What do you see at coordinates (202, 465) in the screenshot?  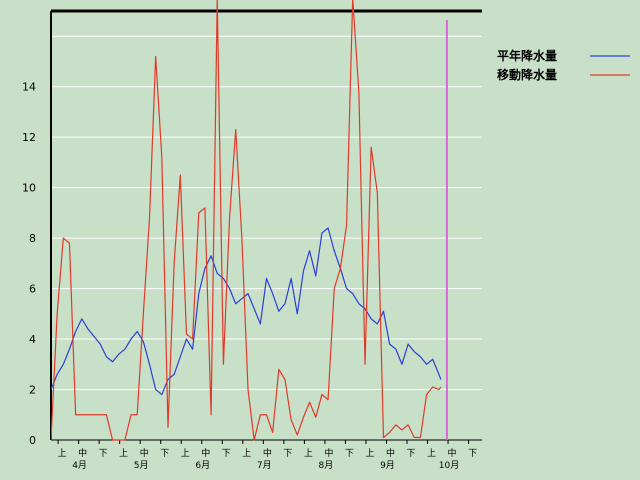 I see `x-month-label: 6月` at bounding box center [202, 465].